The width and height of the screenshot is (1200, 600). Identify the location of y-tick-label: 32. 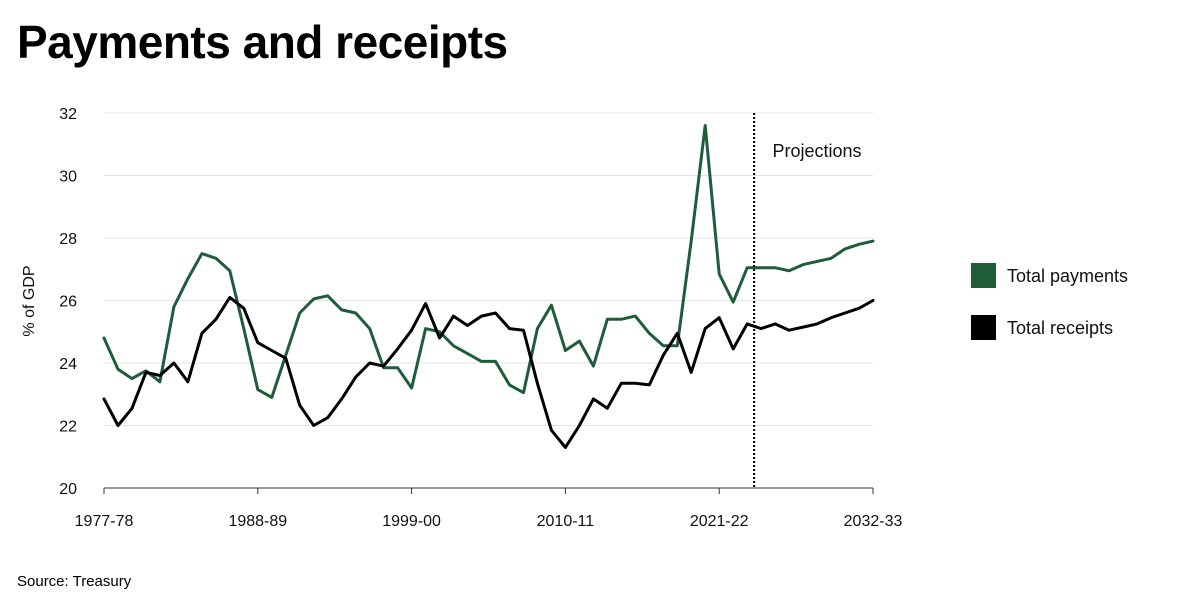
(68, 114).